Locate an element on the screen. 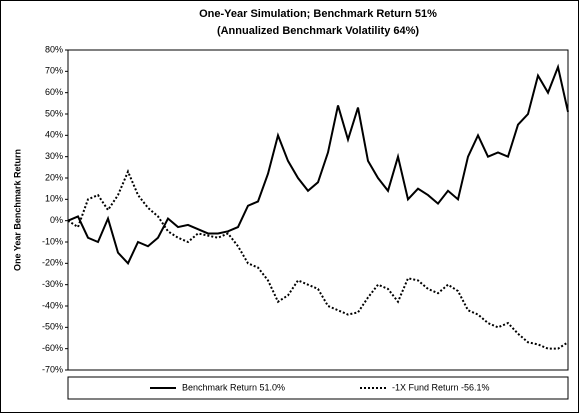  y-tick-label: 40% is located at coordinates (54, 135).